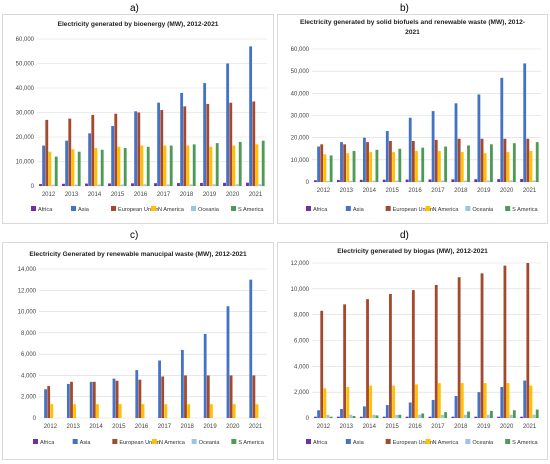  Describe the element at coordinates (412, 32) in the screenshot. I see `chart-title: 2021` at that location.